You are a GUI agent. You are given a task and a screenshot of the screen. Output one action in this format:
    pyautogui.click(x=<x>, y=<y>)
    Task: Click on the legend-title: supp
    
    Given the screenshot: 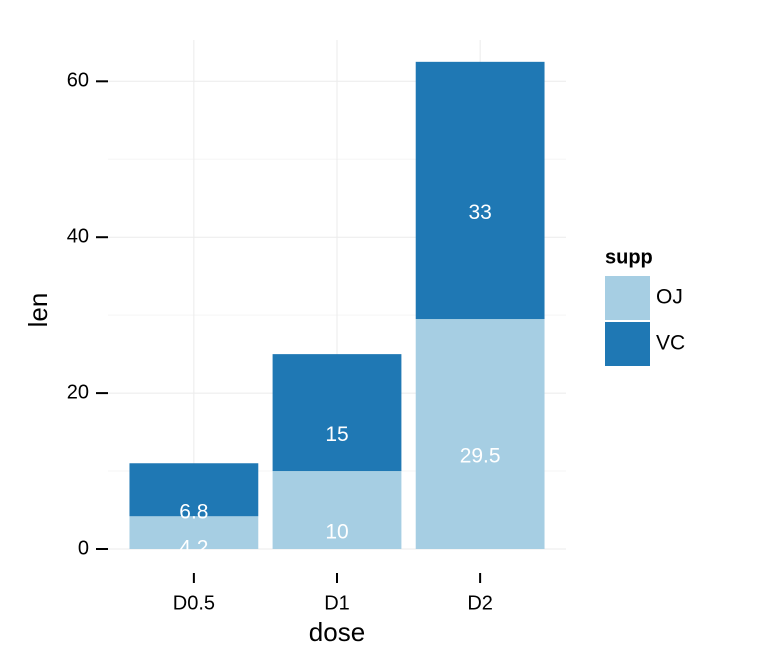 What is the action you would take?
    pyautogui.click(x=629, y=257)
    